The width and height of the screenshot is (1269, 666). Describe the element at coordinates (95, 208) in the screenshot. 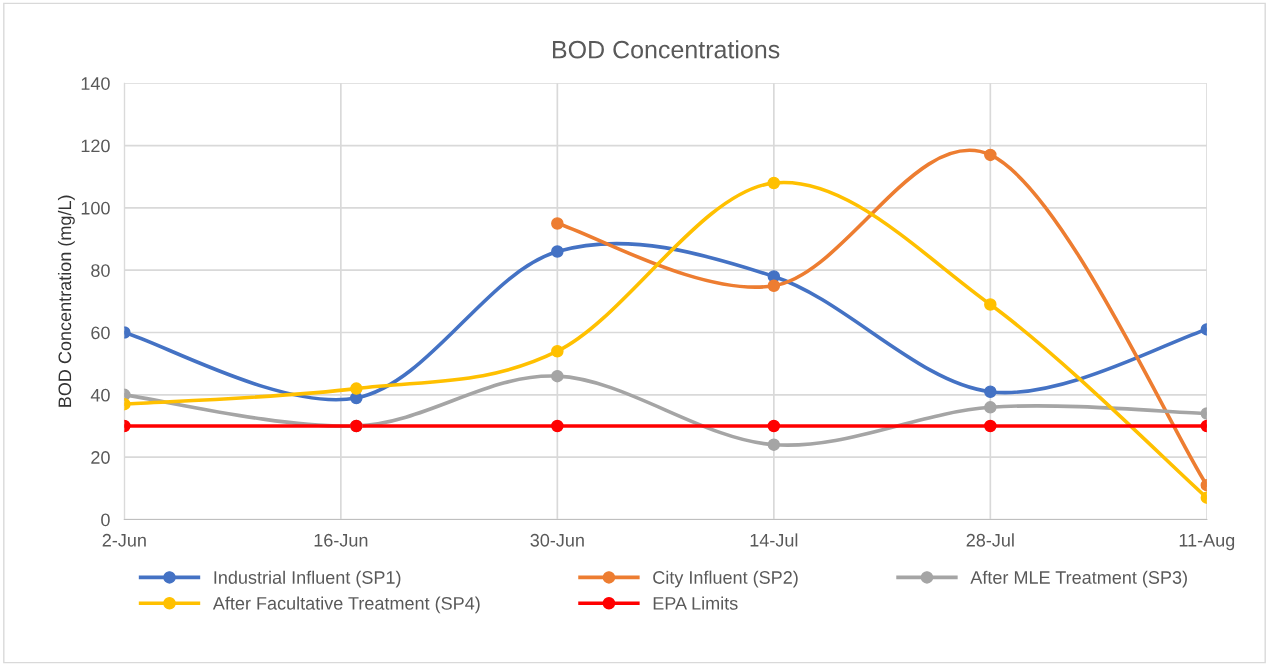

I see `y-tick-label: 100` at that location.